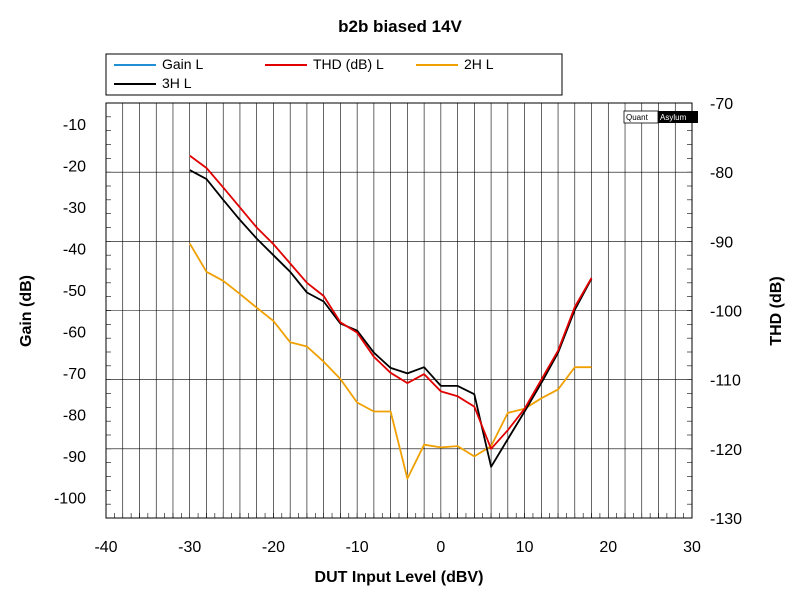 Image resolution: width=800 pixels, height=600 pixels. Describe the element at coordinates (74, 166) in the screenshot. I see `y-left-tick-label: -20` at that location.